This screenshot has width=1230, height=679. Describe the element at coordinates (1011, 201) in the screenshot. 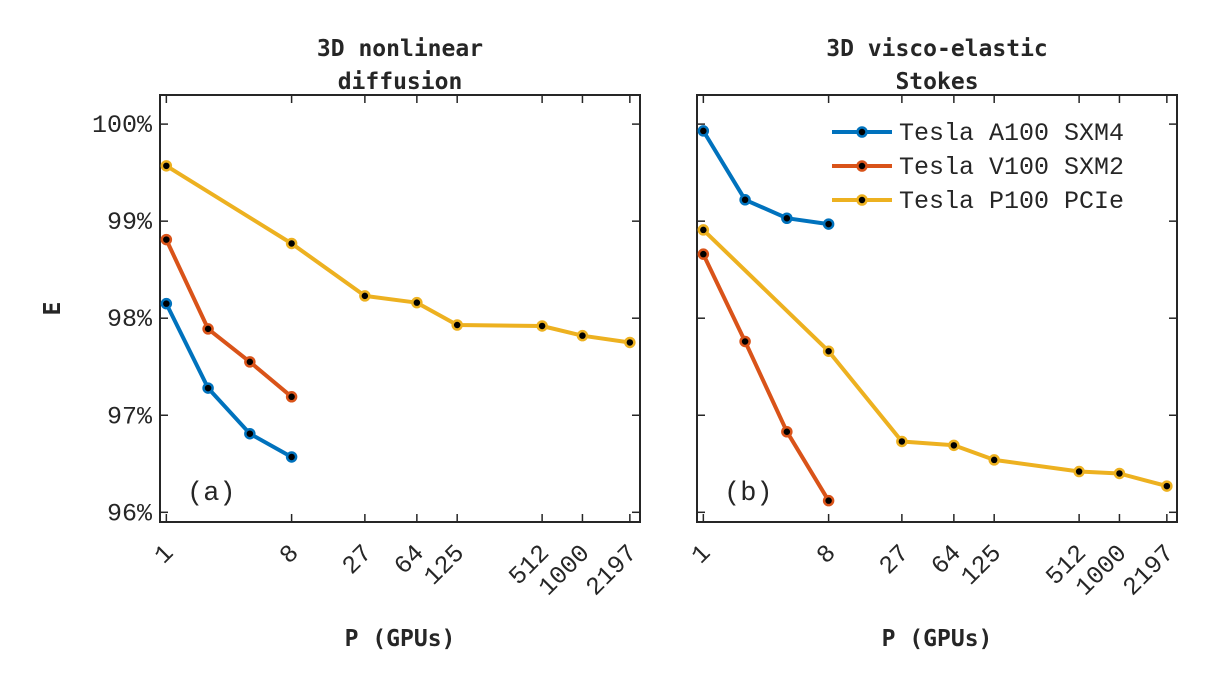

I see `legend-label: Tesla P100 PCIe` at that location.